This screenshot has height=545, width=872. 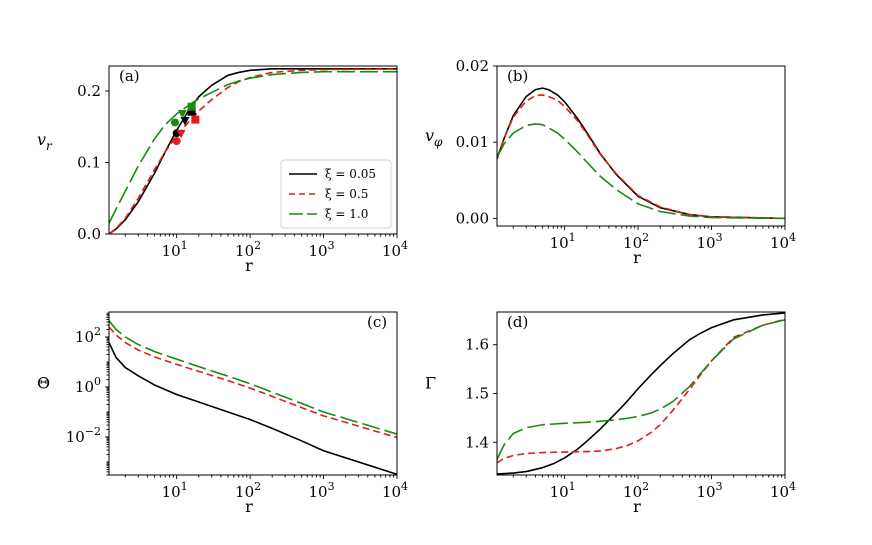 I want to click on panel-tag: (a), so click(x=129, y=76).